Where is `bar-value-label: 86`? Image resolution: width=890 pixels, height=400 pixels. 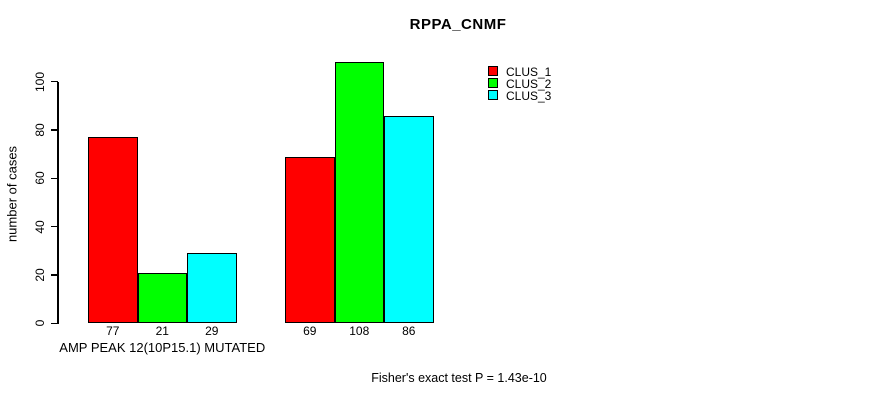
bar-value-label: 86 is located at coordinates (409, 331).